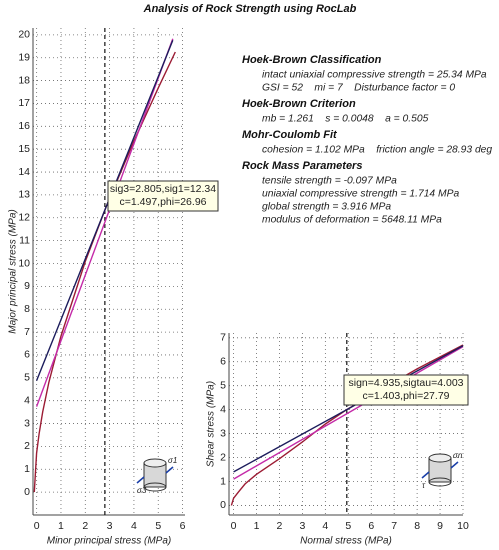  Describe the element at coordinates (24, 103) in the screenshot. I see `y-tick-label: 17` at that location.